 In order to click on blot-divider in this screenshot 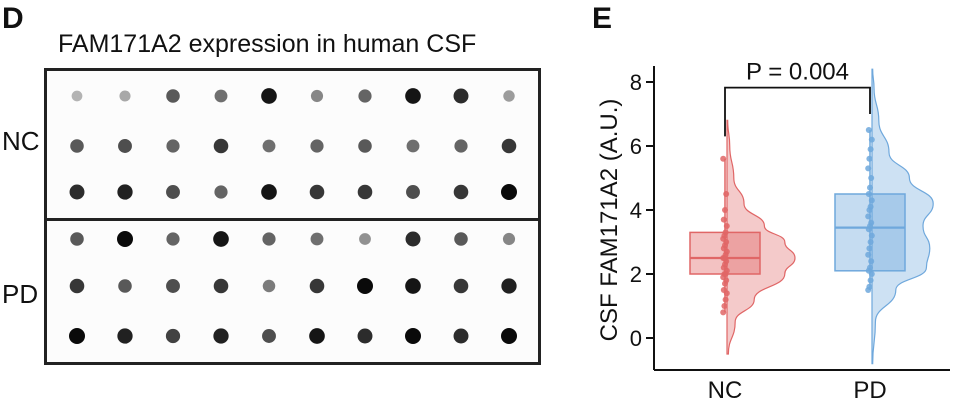, I will do `click(292, 219)`.